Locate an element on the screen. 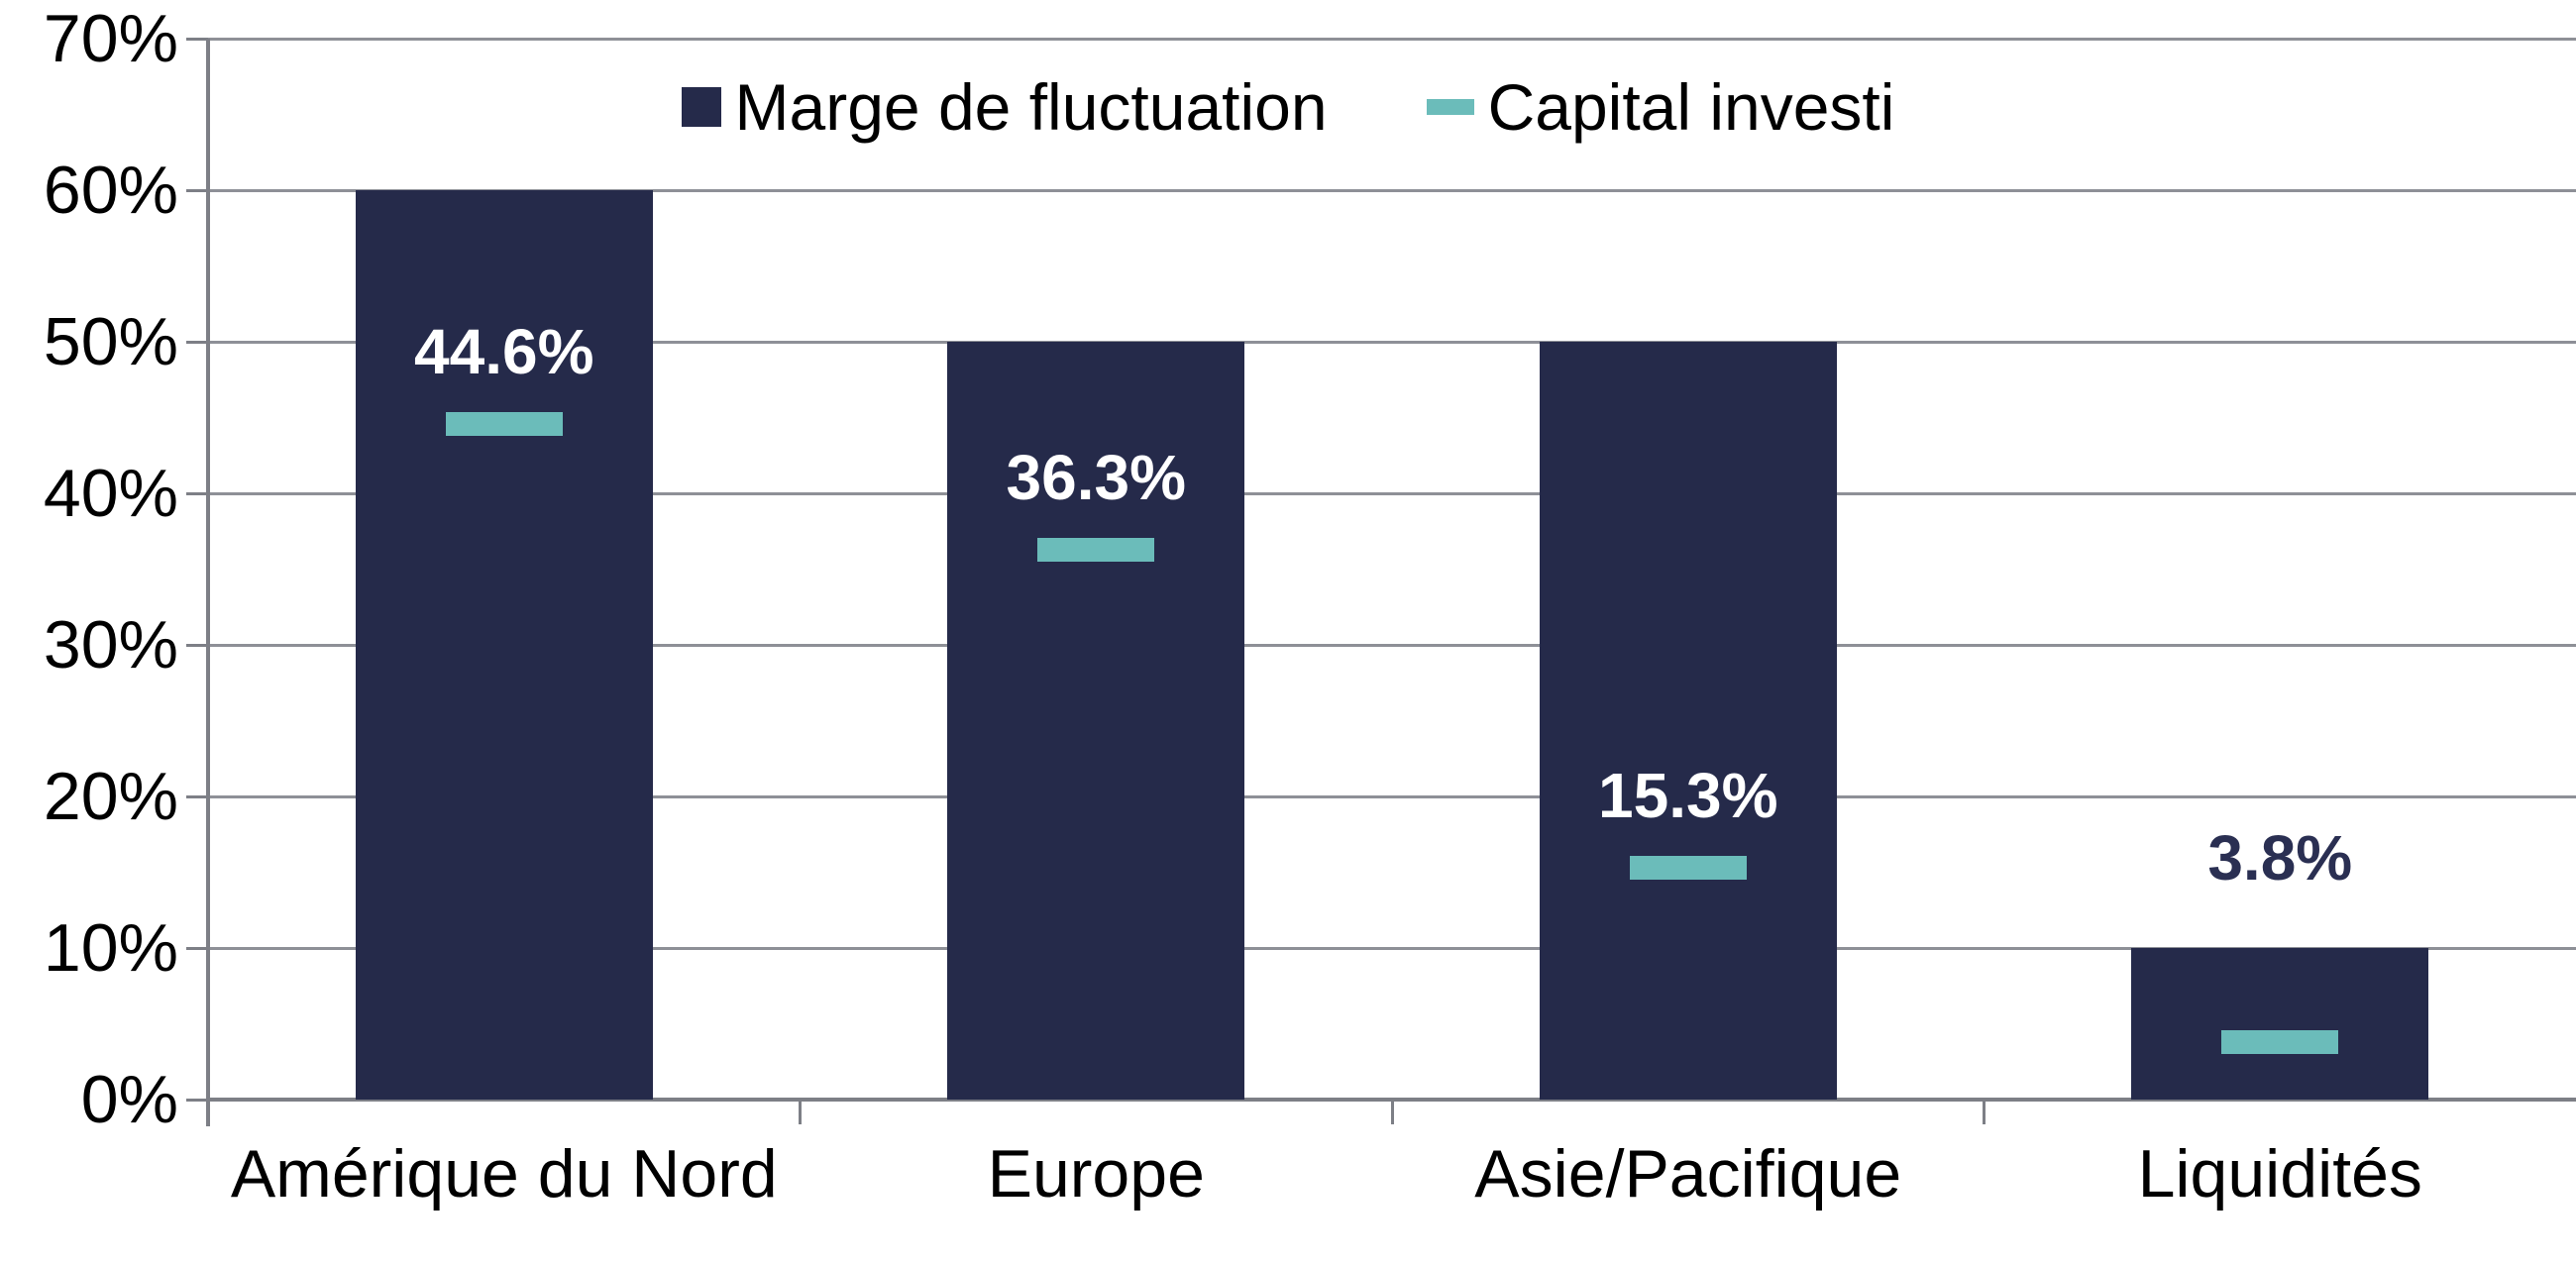 Image resolution: width=2576 pixels, height=1265 pixels. chart-legend: Marge de fluctuation Capital investi is located at coordinates (1288, 107).